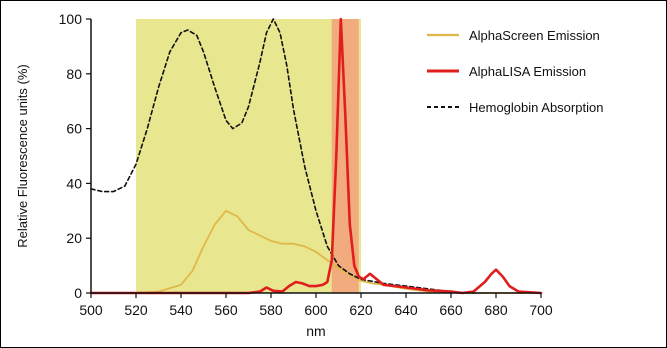 The width and height of the screenshot is (667, 348). Describe the element at coordinates (527, 71) in the screenshot. I see `legend-label-alphalisa-emission: AlphaLISA Emission` at that location.